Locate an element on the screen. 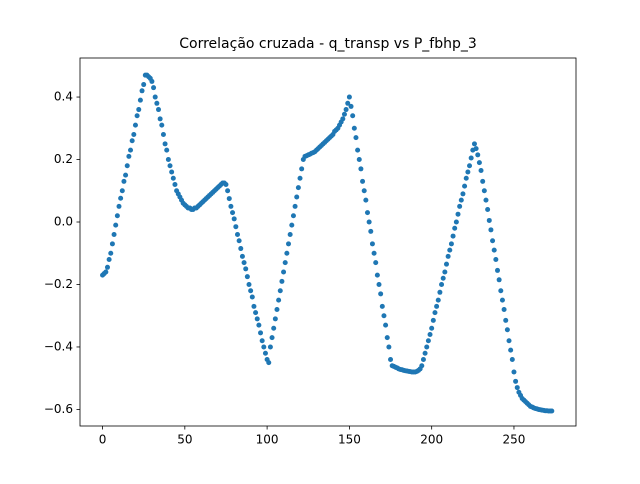 The width and height of the screenshot is (640, 484). y-tick-label: 0.2 is located at coordinates (63, 159).